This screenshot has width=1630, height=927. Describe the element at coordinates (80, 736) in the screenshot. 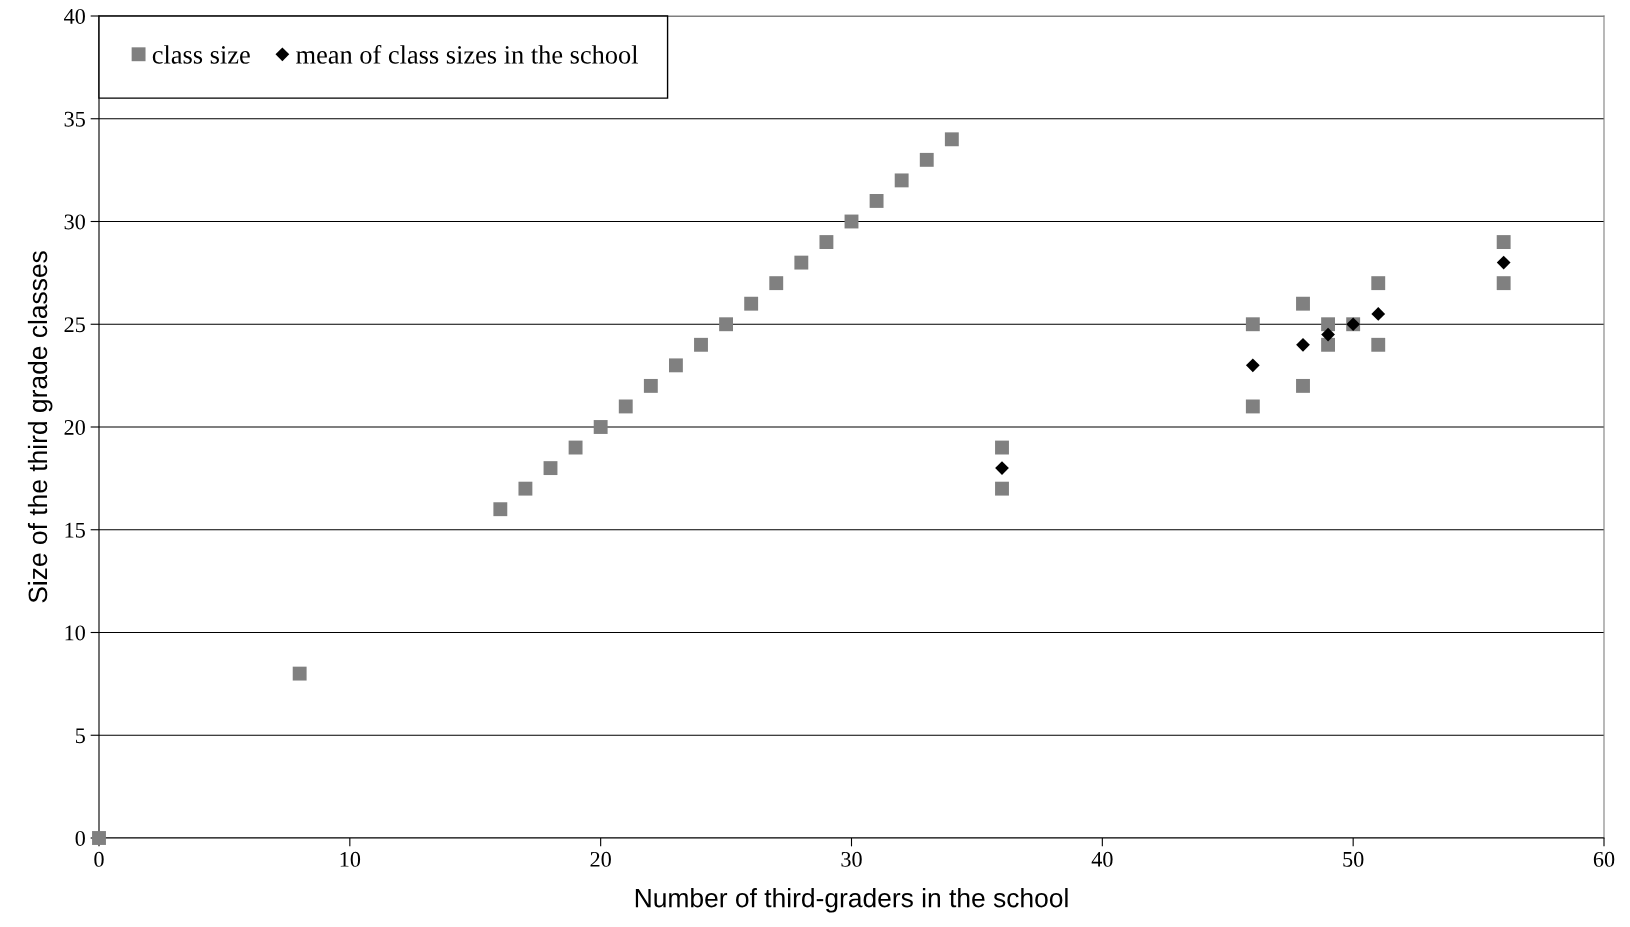

I see `y-tick-label: 5` at that location.